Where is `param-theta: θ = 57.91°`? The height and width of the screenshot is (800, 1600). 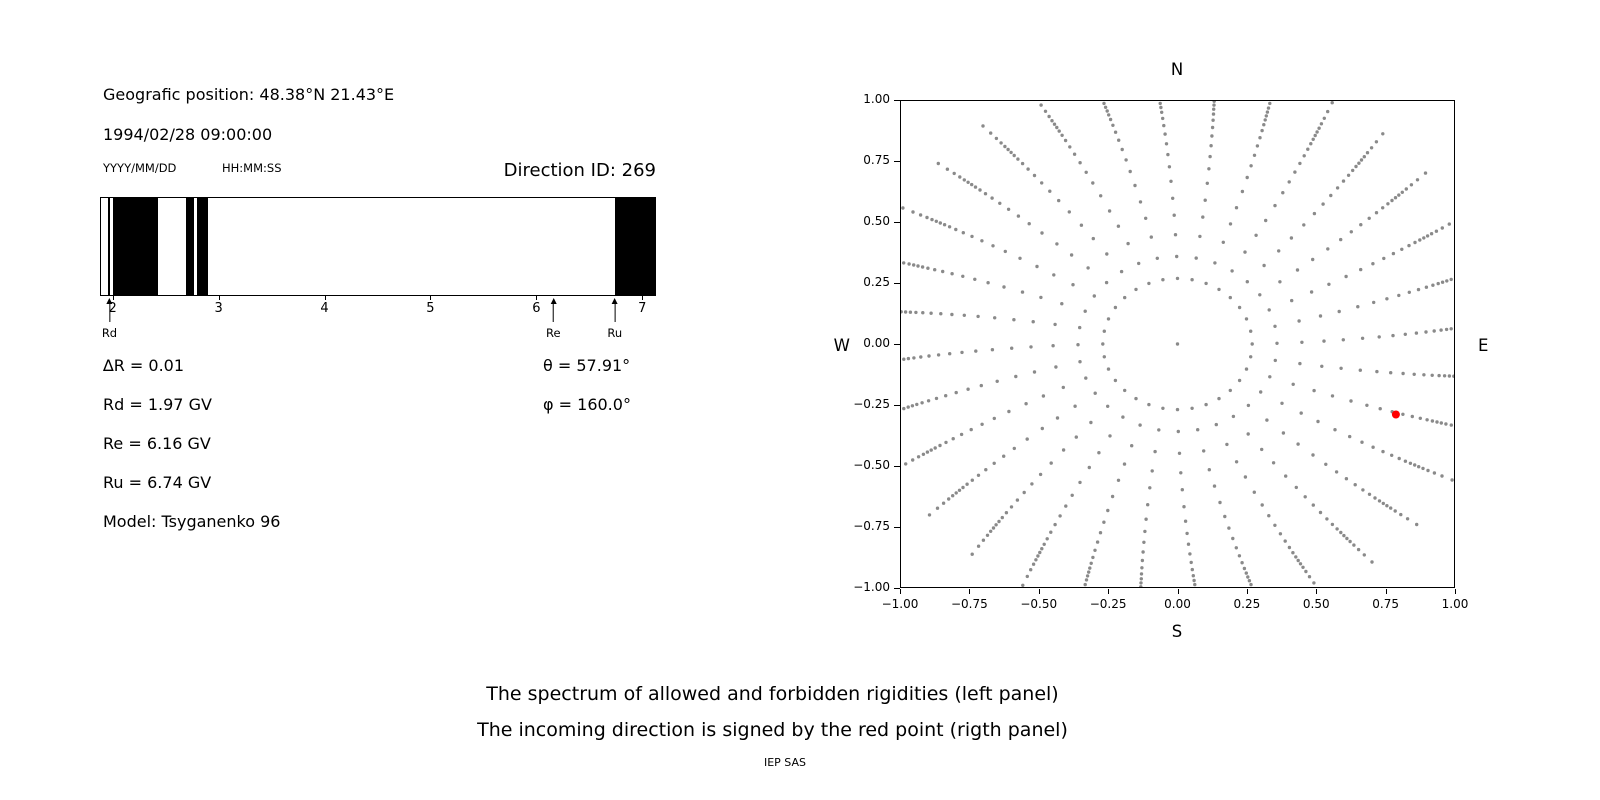 param-theta: θ = 57.91° is located at coordinates (587, 365).